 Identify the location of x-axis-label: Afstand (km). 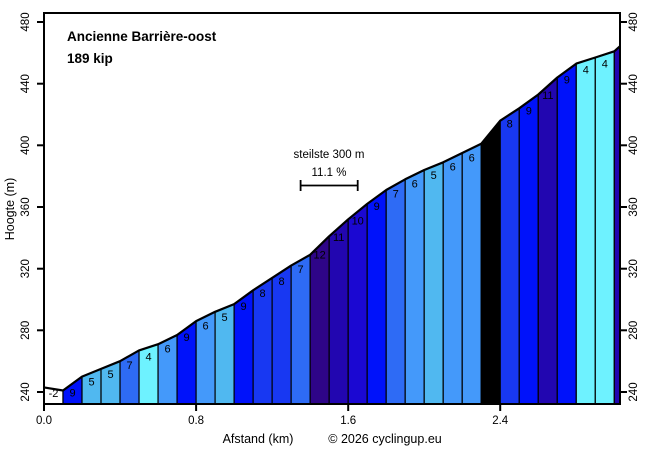
(258, 439).